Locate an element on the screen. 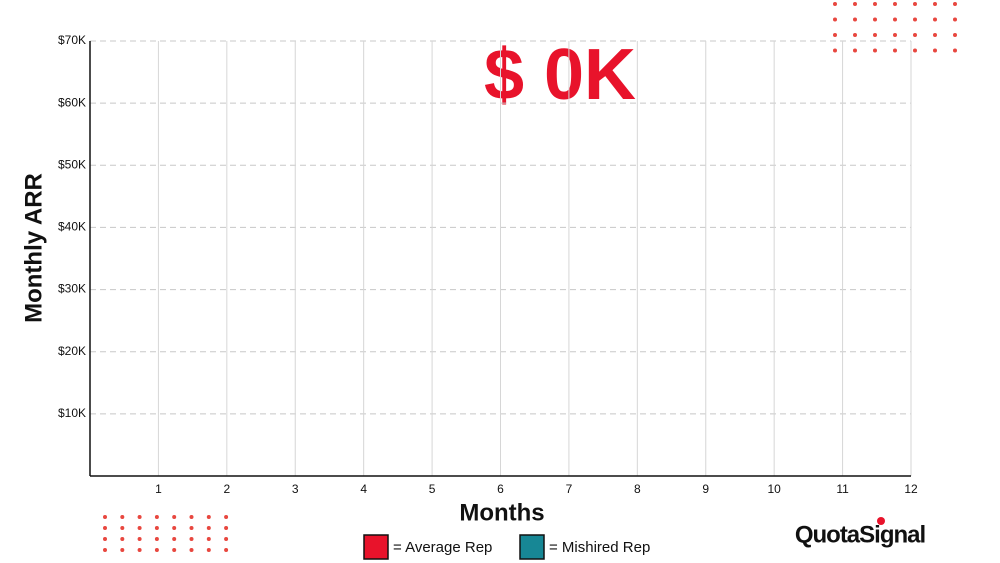 This screenshot has width=1000, height=563. x-tick-label: 10 is located at coordinates (774, 489).